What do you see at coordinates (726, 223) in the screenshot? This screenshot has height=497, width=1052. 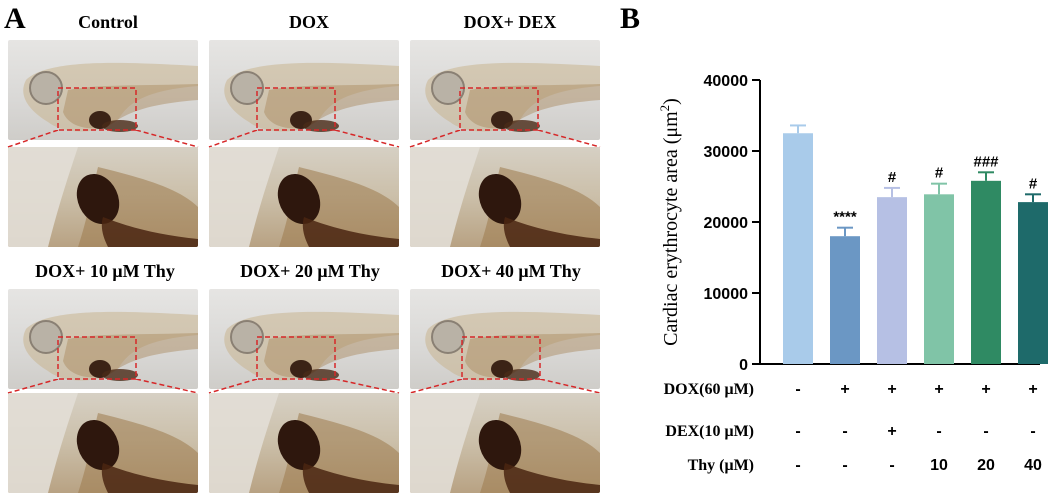 I see `y-tick-label: 20000` at bounding box center [726, 223].